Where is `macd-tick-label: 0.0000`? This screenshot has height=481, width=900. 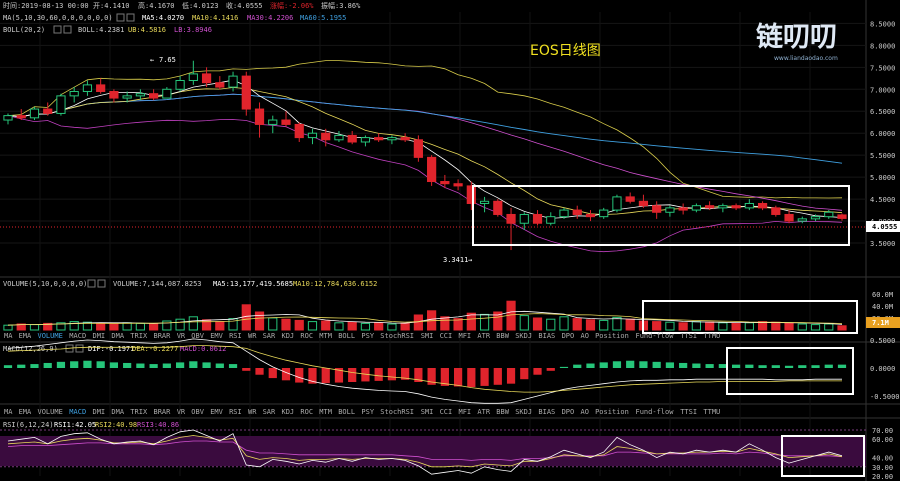 macd-tick-label: 0.0000 is located at coordinates (882, 369).